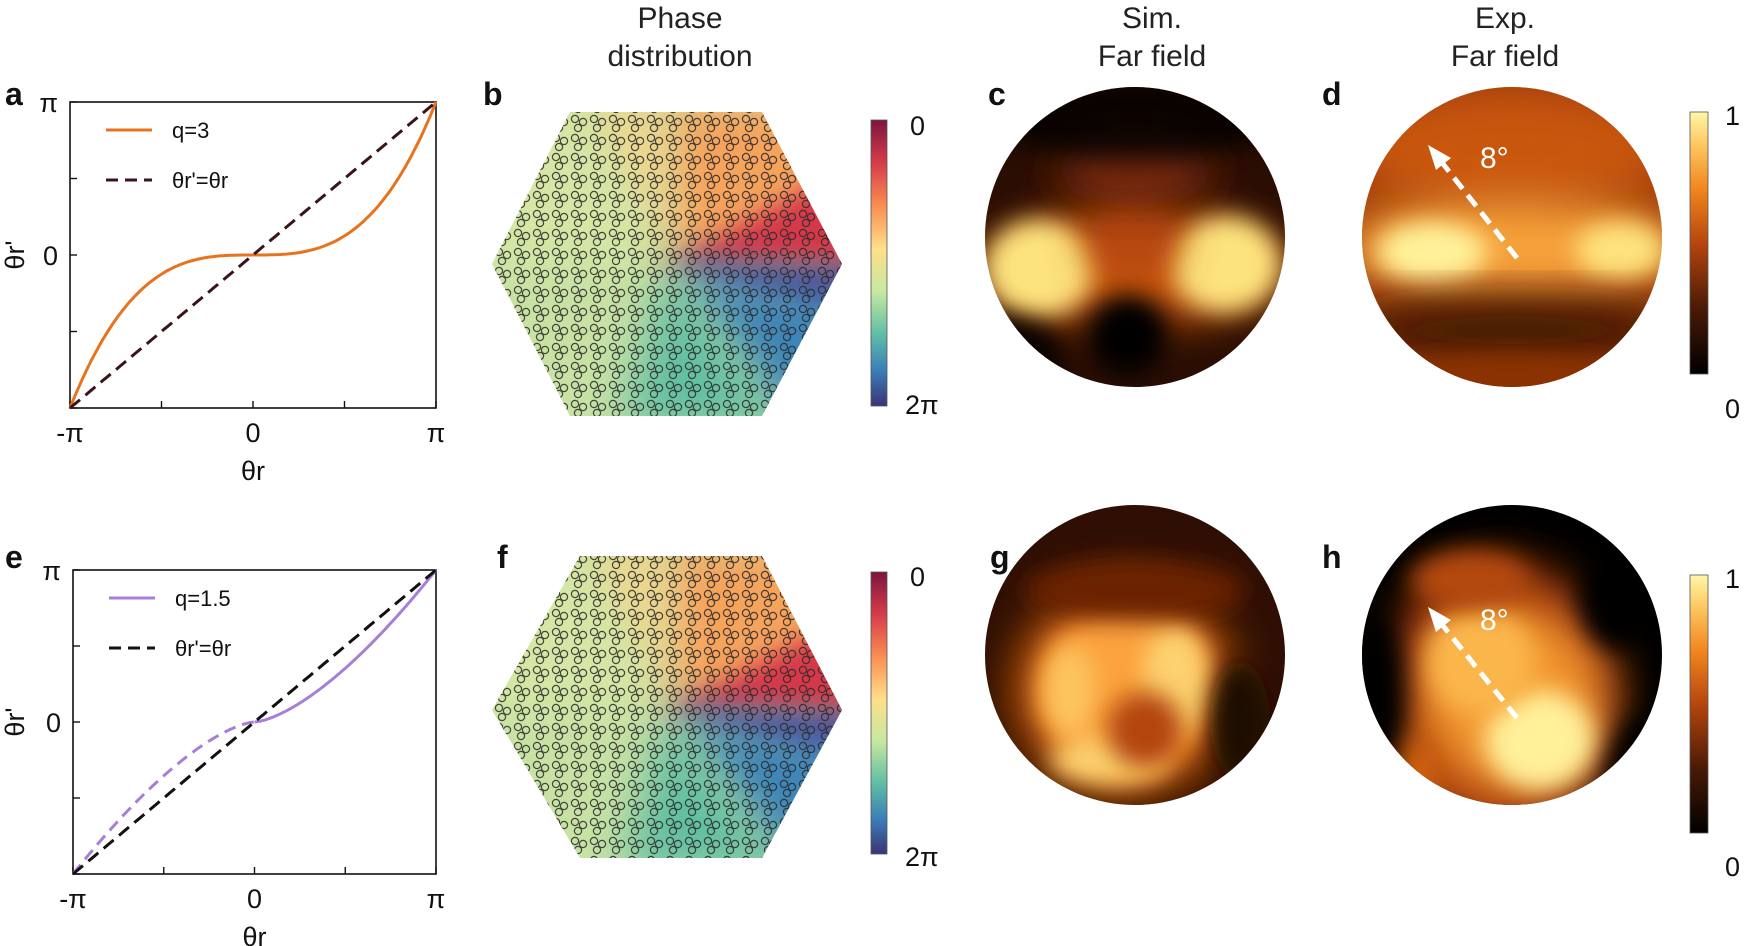  Describe the element at coordinates (917, 577) in the screenshot. I see `phase-colorbar-f-top: 0` at that location.